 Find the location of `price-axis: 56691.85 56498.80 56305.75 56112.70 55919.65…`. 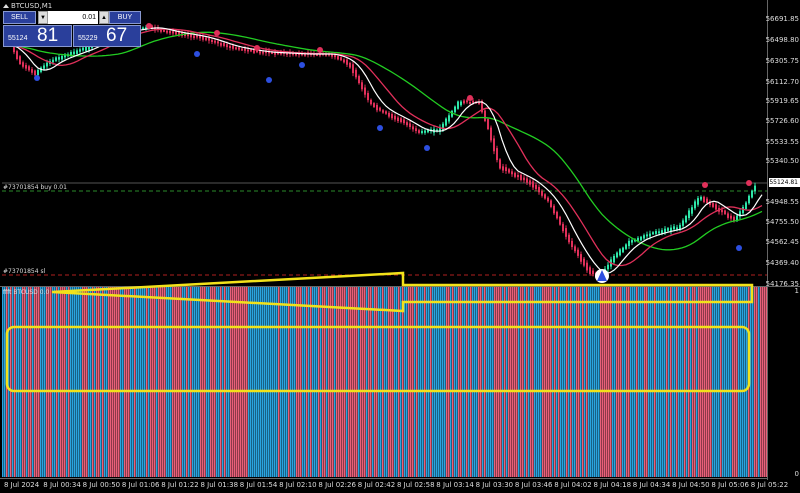

price-axis: 56691.85 56498.80 56305.75 56112.70 55919.65… is located at coordinates (782, 240).